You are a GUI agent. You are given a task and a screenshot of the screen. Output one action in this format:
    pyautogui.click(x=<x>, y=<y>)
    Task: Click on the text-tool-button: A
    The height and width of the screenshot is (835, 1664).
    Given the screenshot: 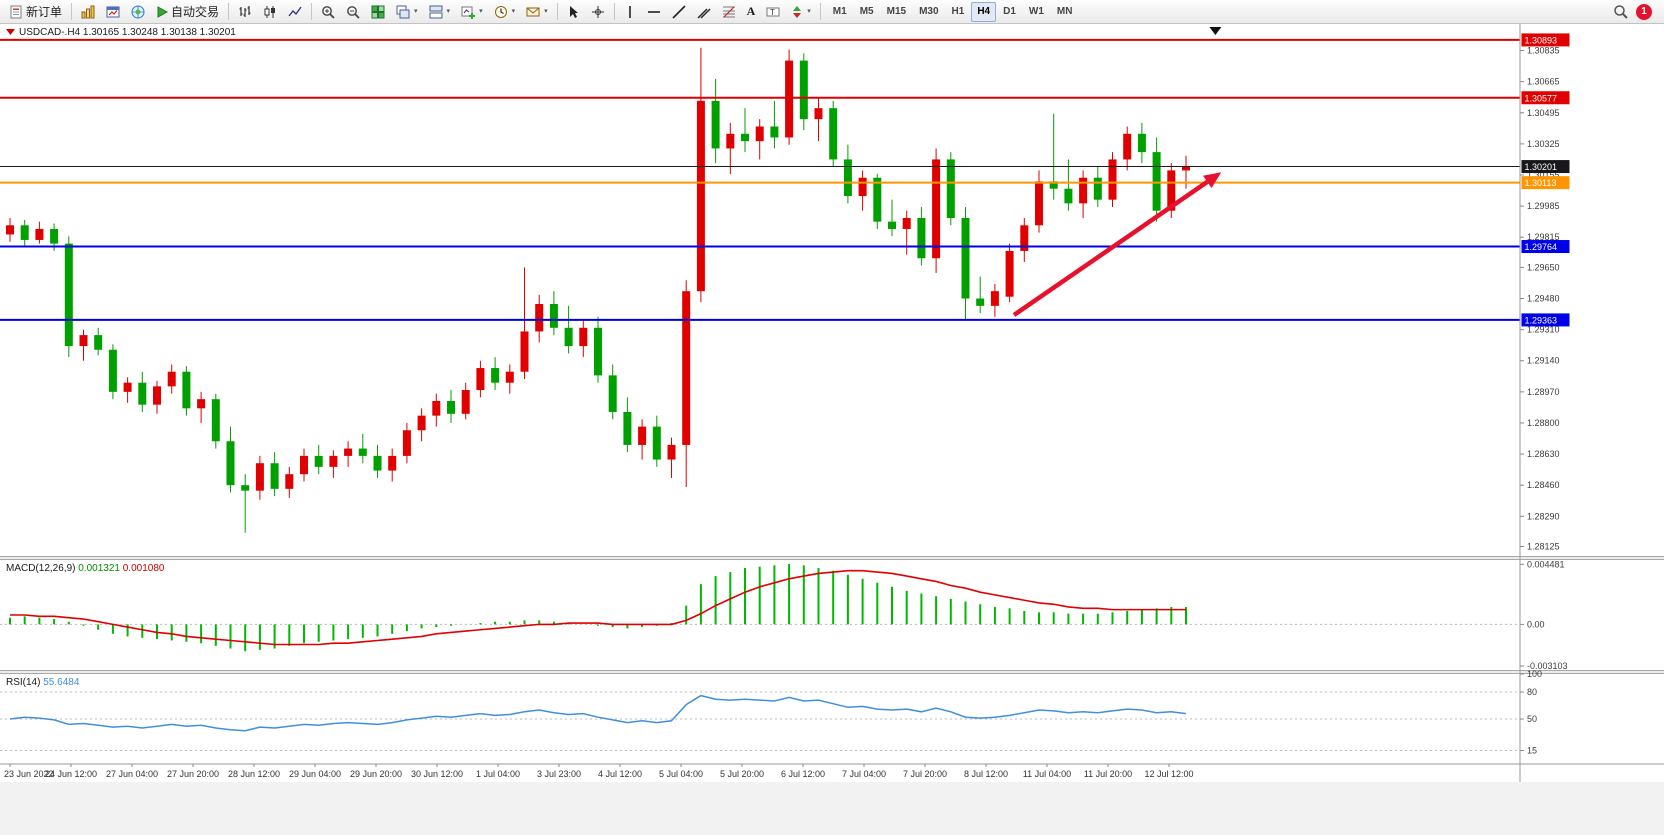 What is the action you would take?
    pyautogui.click(x=751, y=12)
    